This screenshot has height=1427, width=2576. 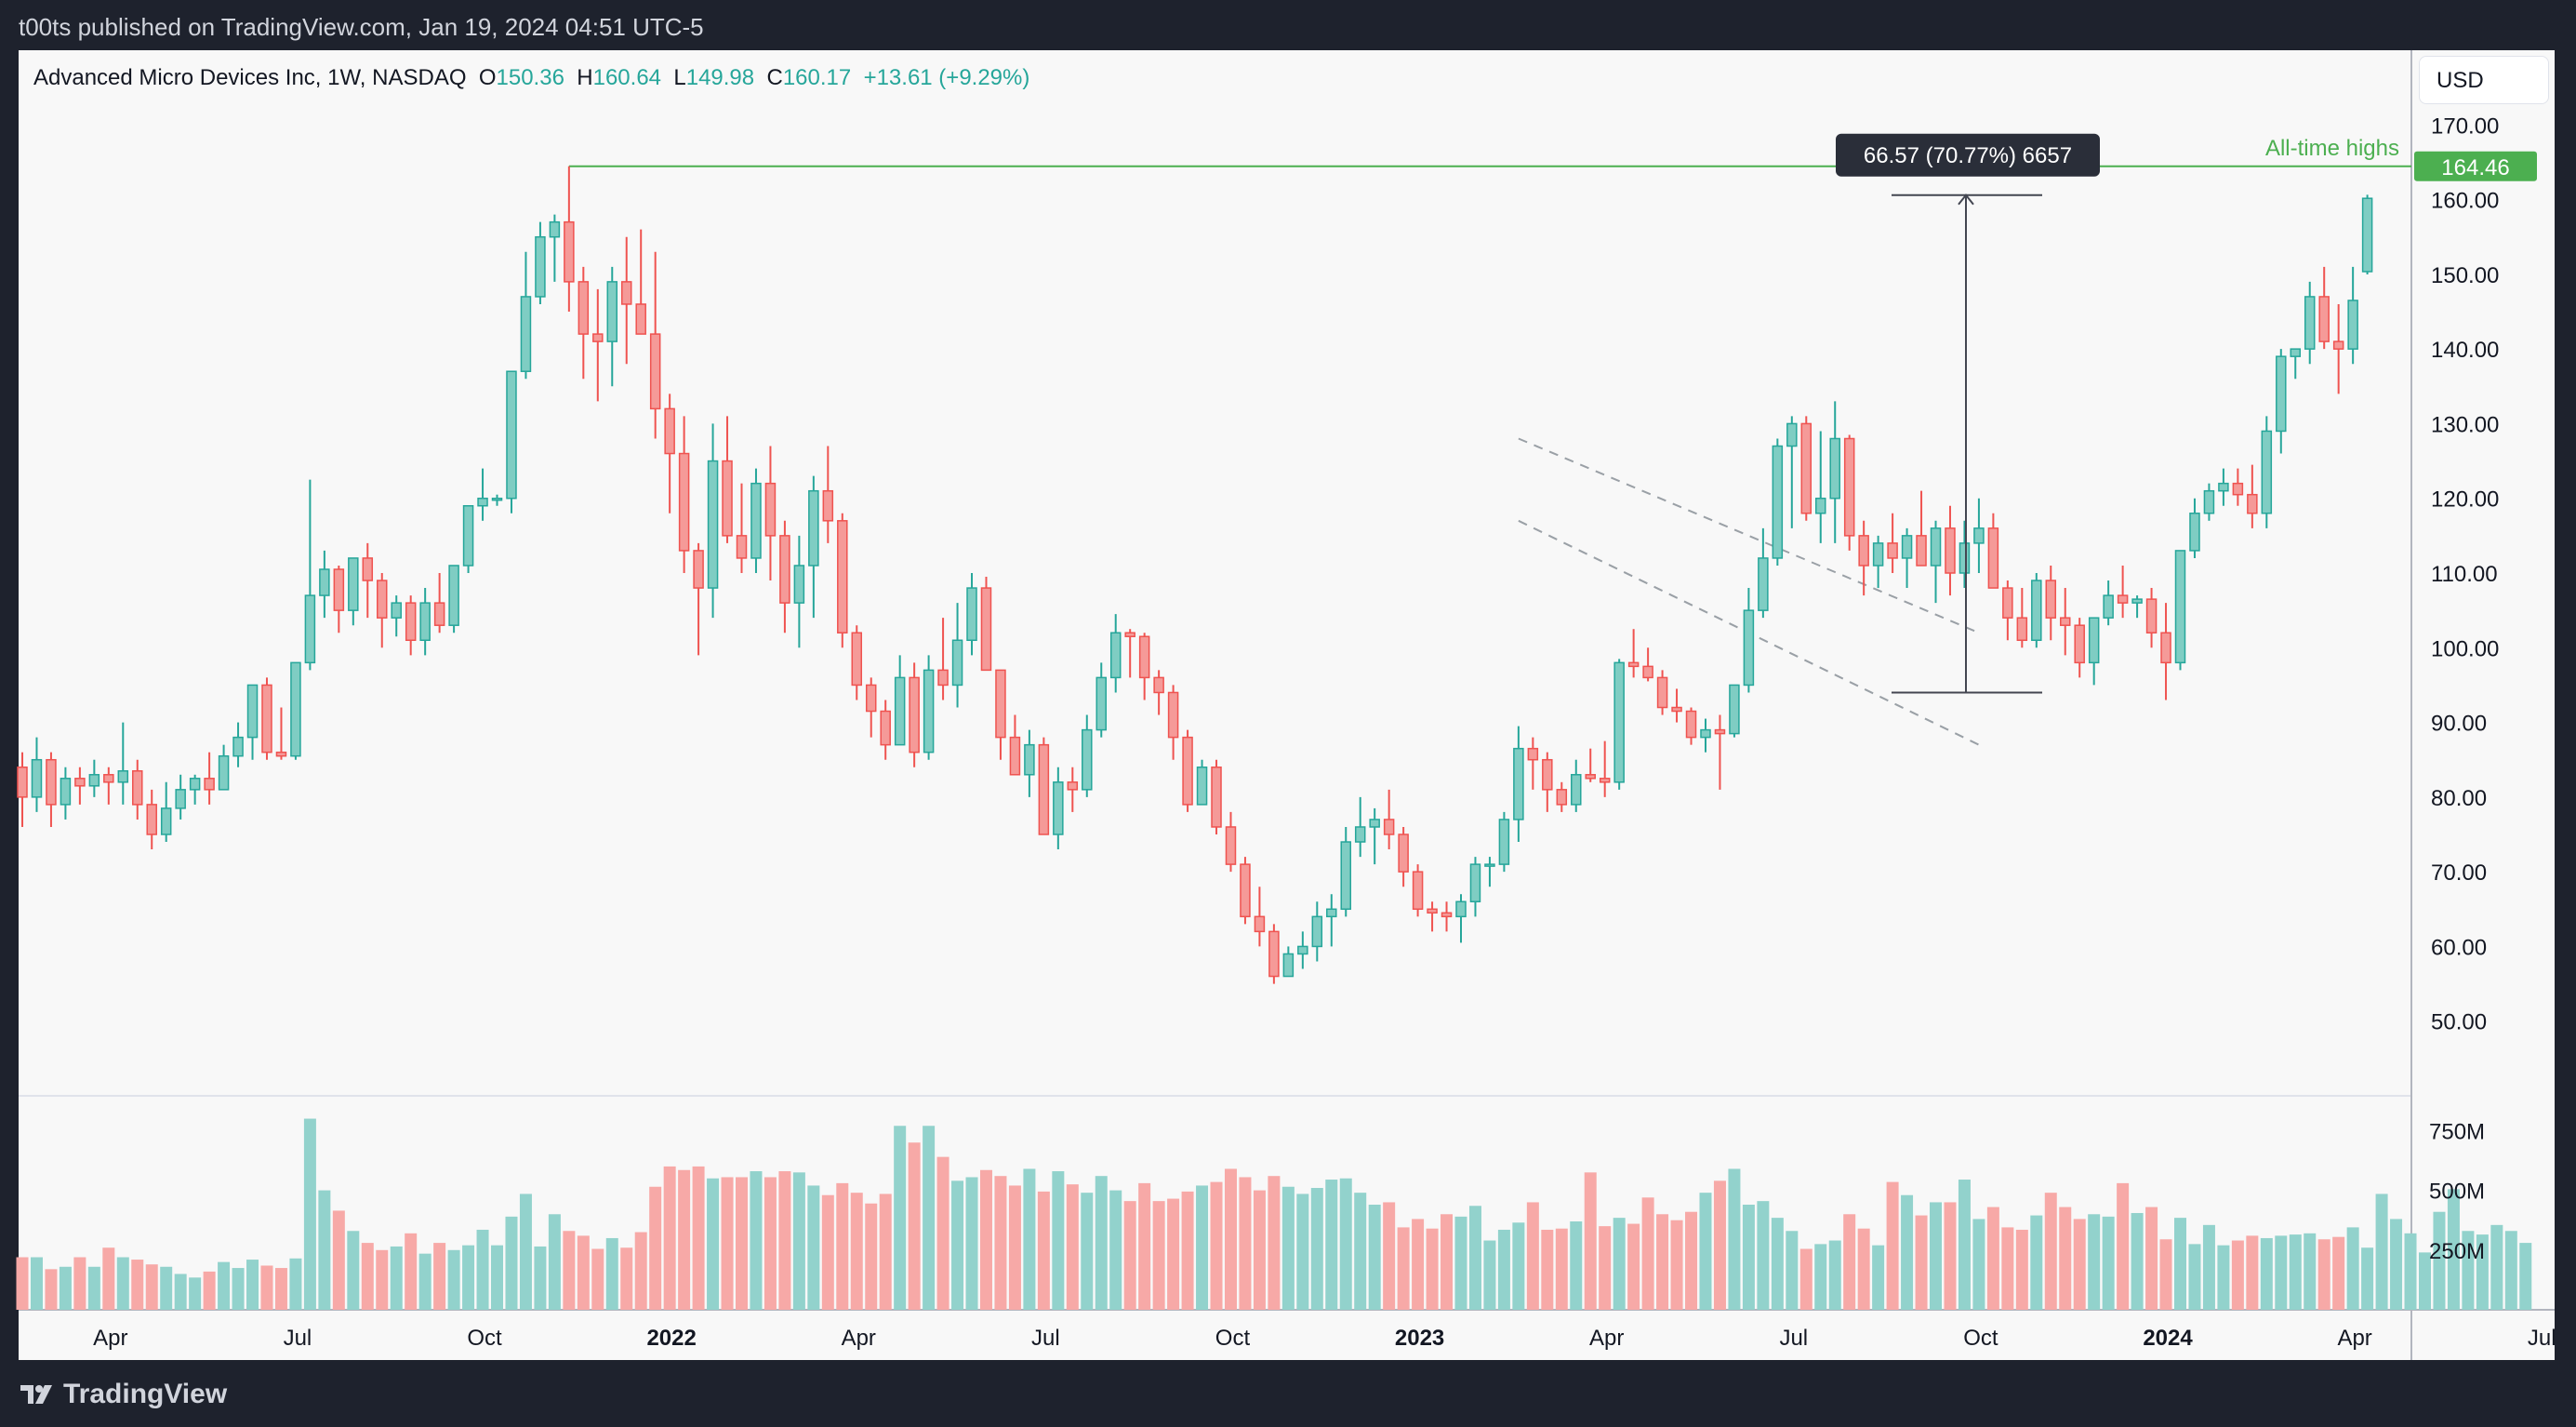 I want to click on measure-arrow-head, so click(x=1966, y=199).